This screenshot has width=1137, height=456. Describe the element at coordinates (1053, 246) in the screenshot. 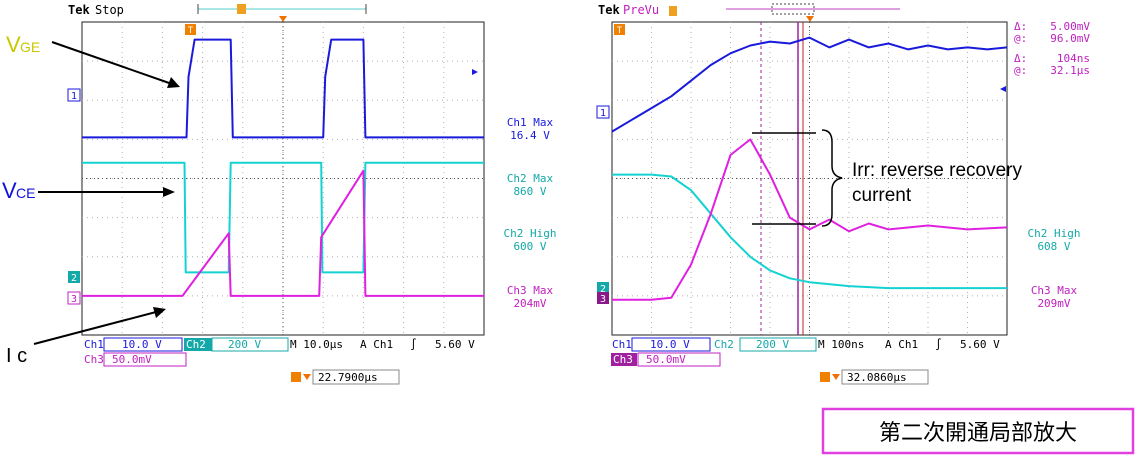

I see `right-meas-1-value: 608 V` at that location.